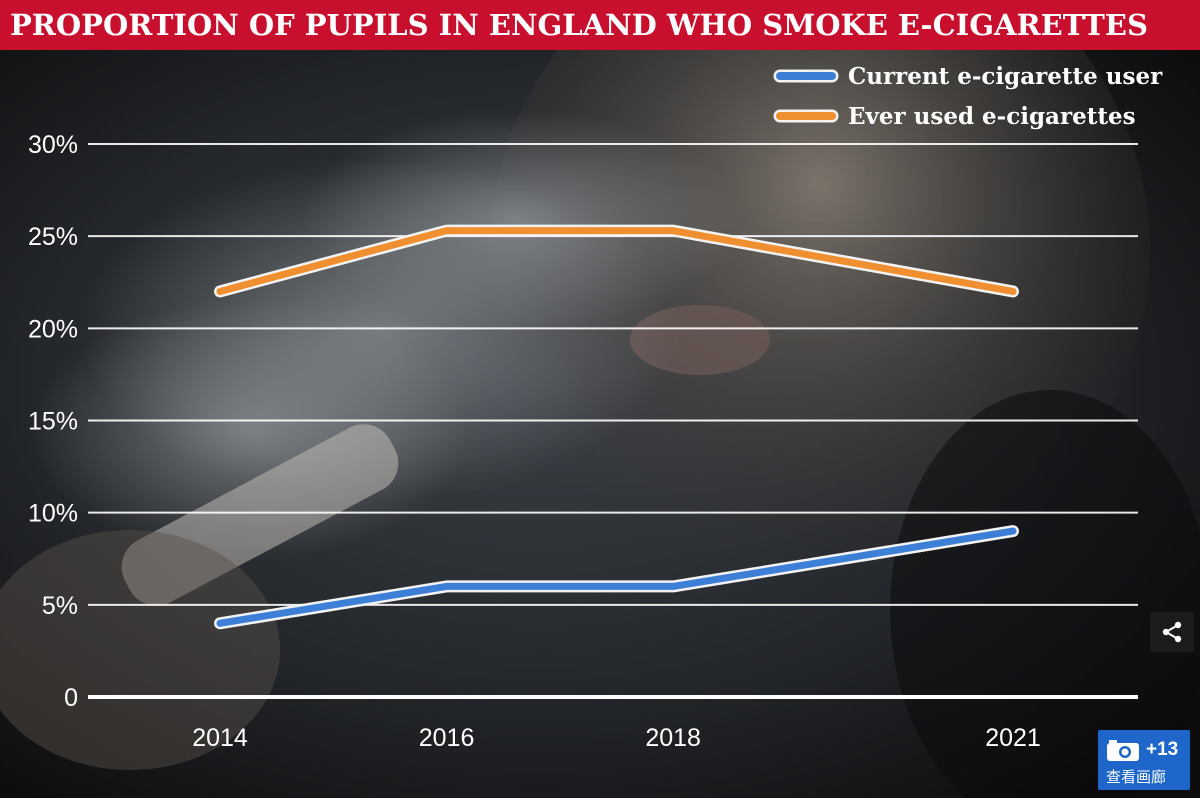 The width and height of the screenshot is (1200, 798). What do you see at coordinates (616, 261) in the screenshot?
I see `series-line-ever-used` at bounding box center [616, 261].